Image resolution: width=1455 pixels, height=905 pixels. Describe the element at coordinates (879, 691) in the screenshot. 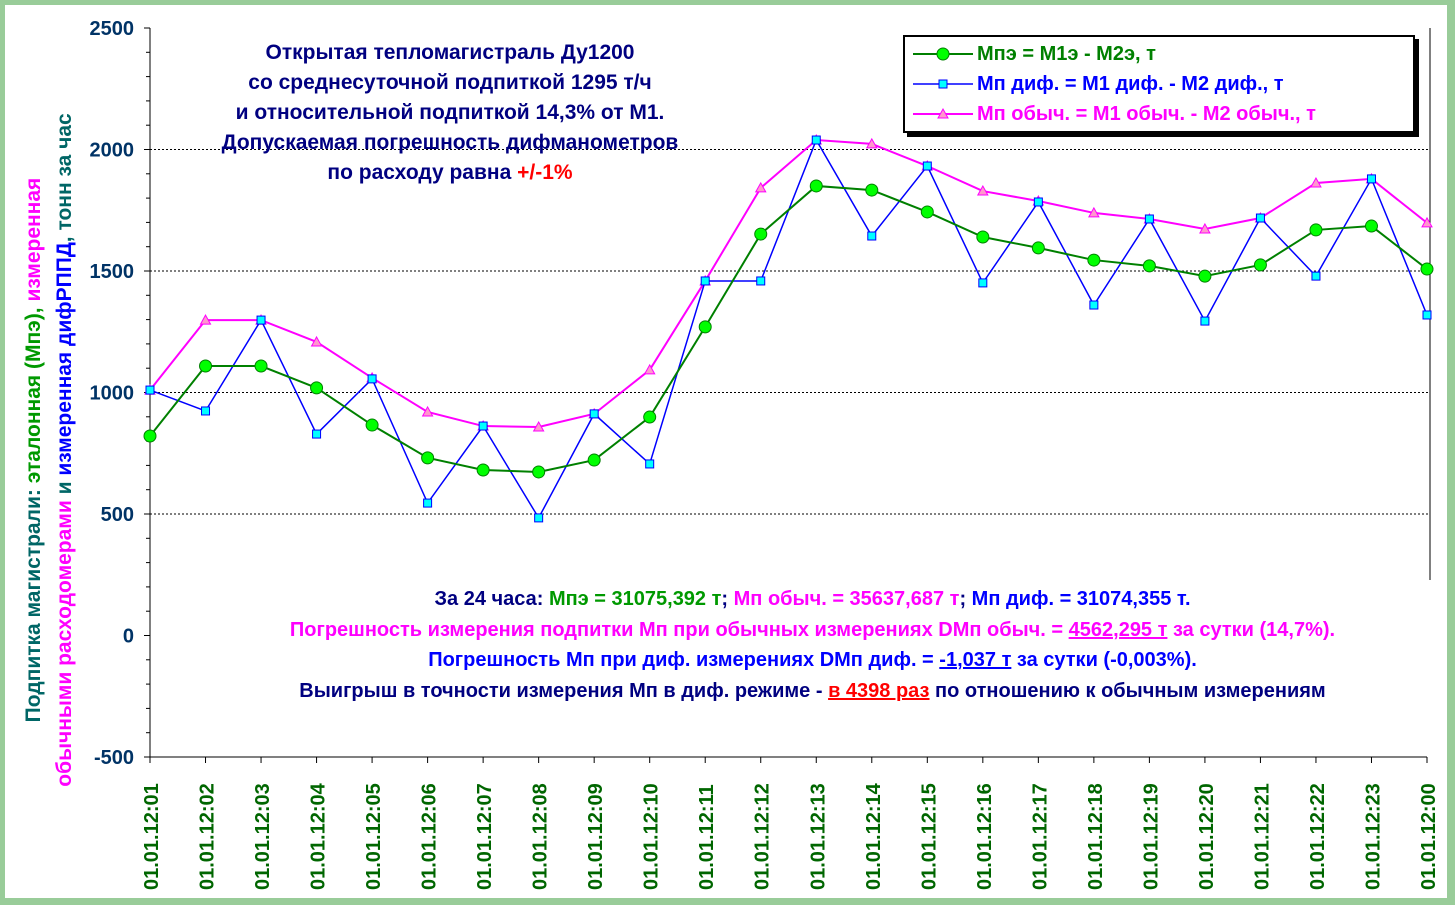

I see `ann-value: в 4398 раз` at that location.